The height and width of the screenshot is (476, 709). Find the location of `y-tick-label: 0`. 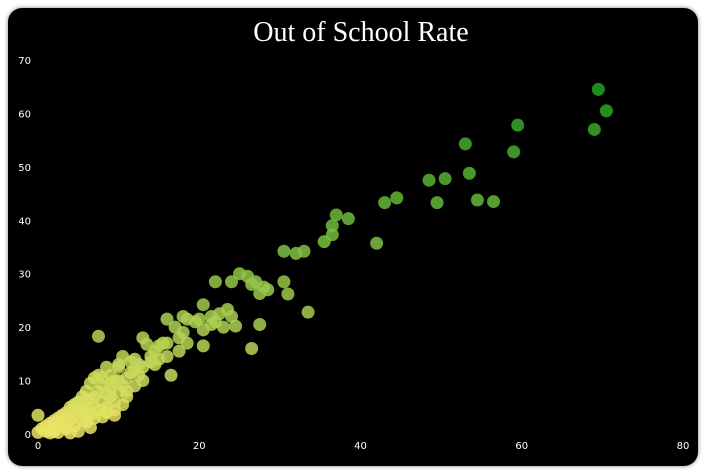

y-tick-label: 0 is located at coordinates (28, 435).